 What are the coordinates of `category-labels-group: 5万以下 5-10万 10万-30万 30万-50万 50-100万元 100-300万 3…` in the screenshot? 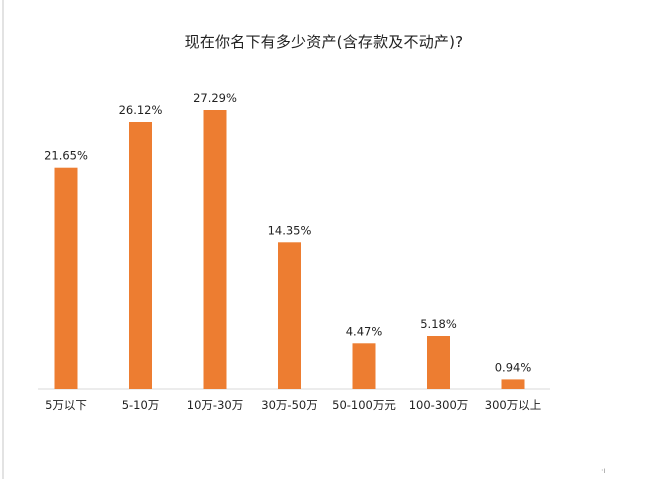 It's located at (293, 405).